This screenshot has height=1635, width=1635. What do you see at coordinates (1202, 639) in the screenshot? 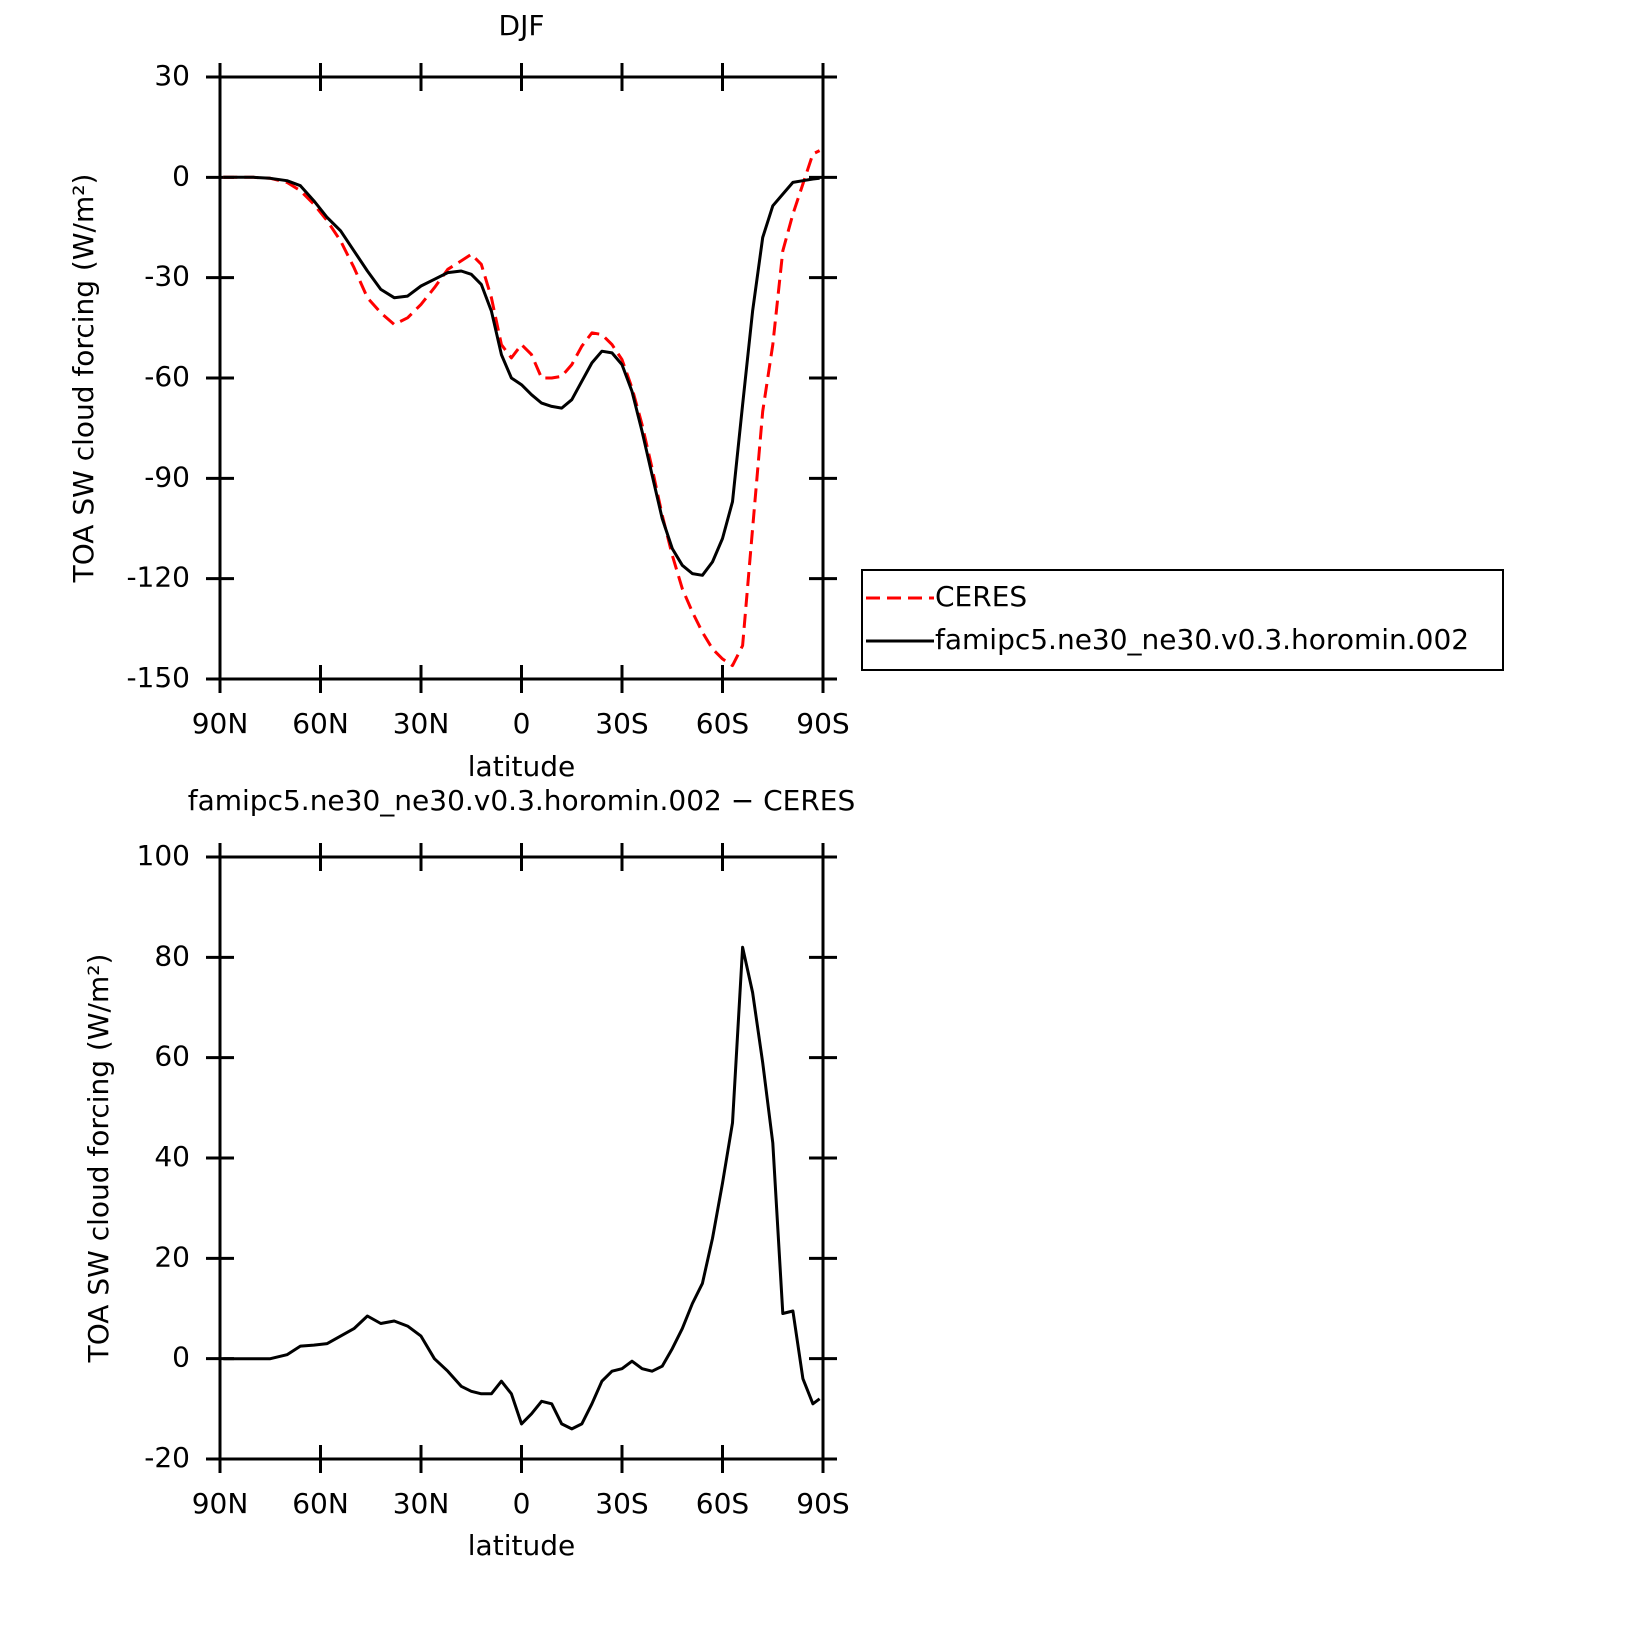
I see `legend-label: famipc5.ne30_ne30.v0.3.horomin.002` at bounding box center [1202, 639].